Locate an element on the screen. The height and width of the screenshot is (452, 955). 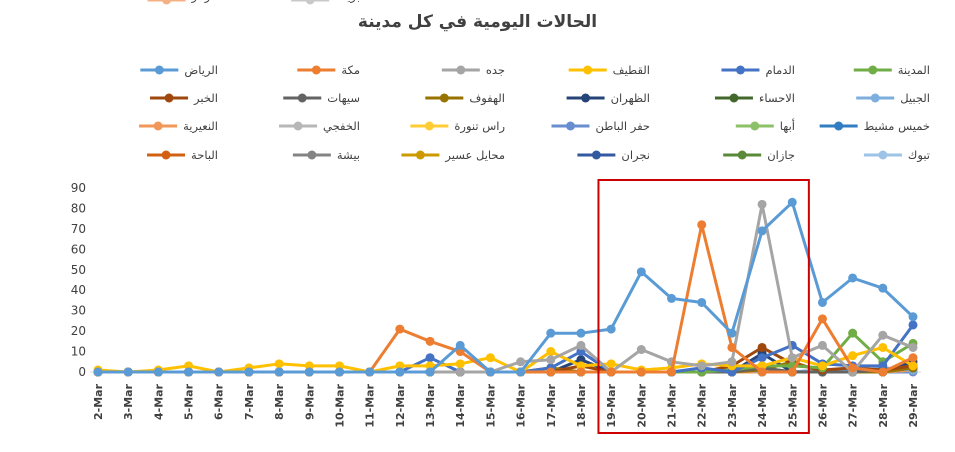
legend-item: نجران is located at coordinates (613, 155).